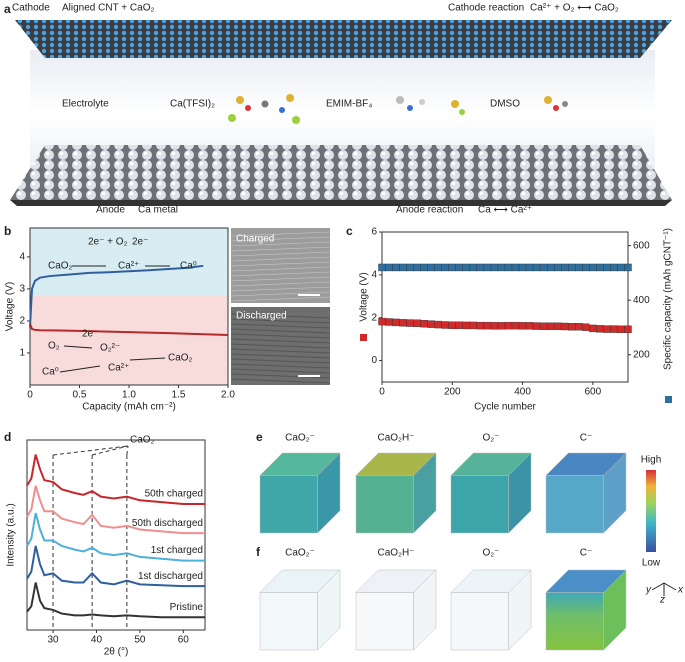 The width and height of the screenshot is (685, 662). What do you see at coordinates (54, 346) in the screenshot?
I see `annotation: O₂` at bounding box center [54, 346].